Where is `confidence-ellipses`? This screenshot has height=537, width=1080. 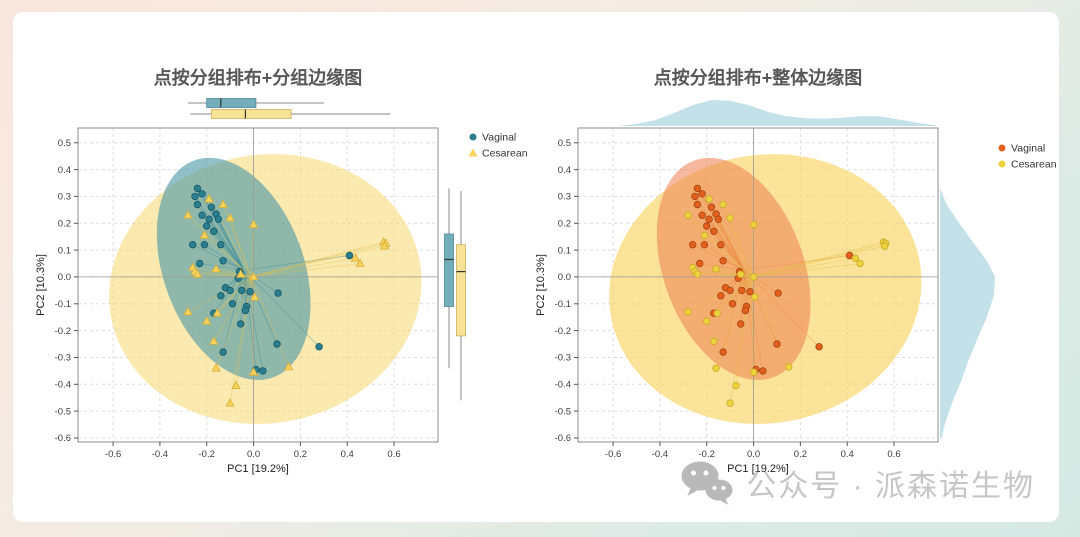
confidence-ellipses is located at coordinates (265, 289).